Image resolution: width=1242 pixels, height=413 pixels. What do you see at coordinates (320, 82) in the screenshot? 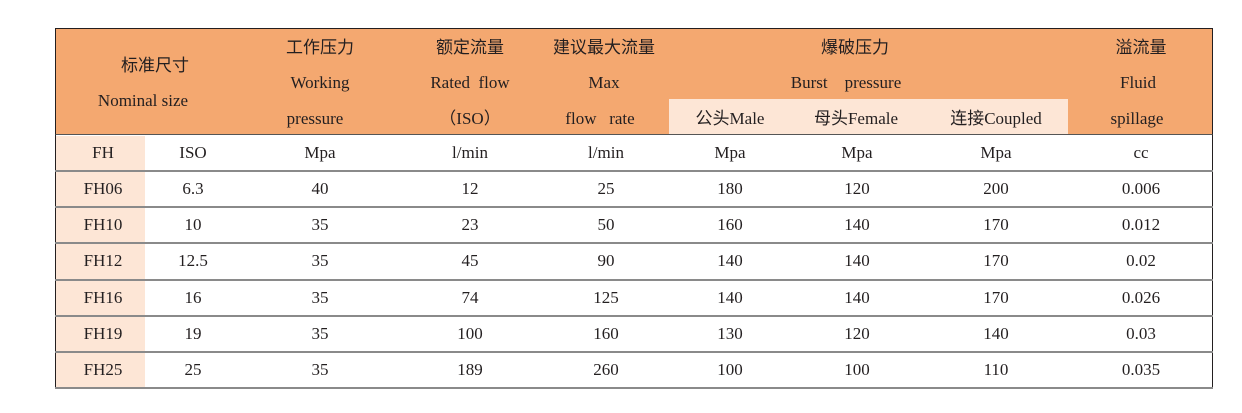
I see `working-en1: Working` at bounding box center [320, 82].